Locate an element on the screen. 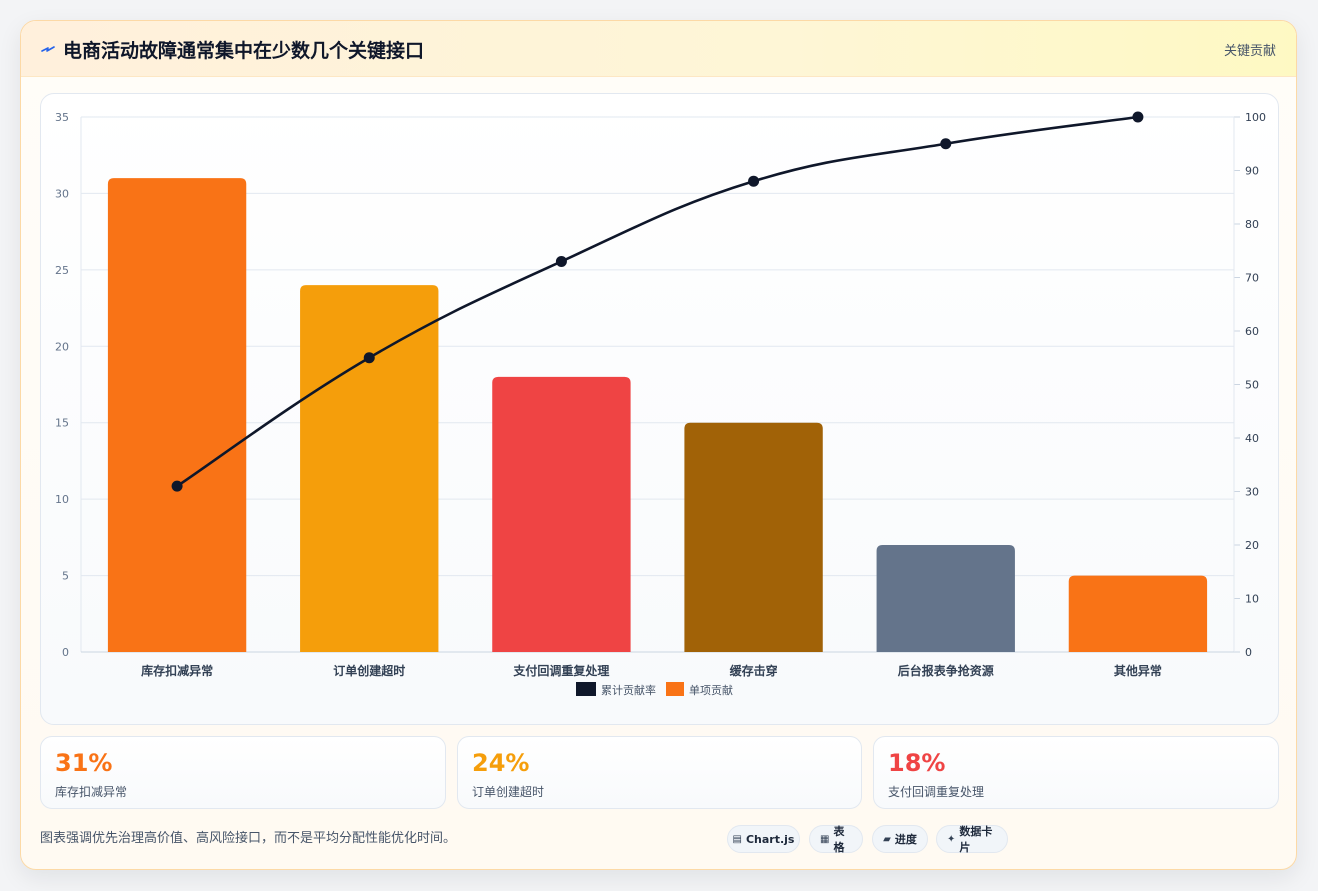 This screenshot has width=1318, height=891. y2-tick-label: 80 is located at coordinates (1252, 224).